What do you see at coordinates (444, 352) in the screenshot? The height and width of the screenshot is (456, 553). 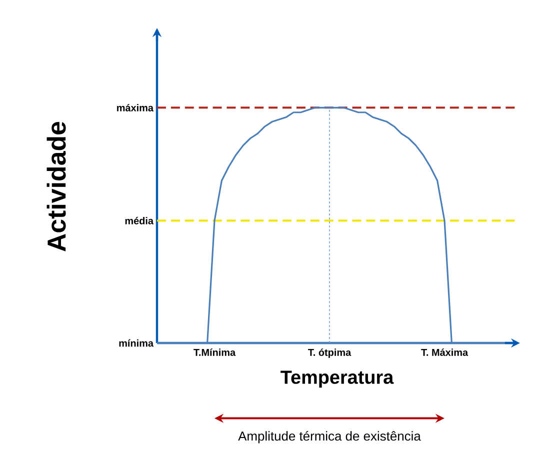 I see `x-tick-label: T. Máxima` at bounding box center [444, 352].